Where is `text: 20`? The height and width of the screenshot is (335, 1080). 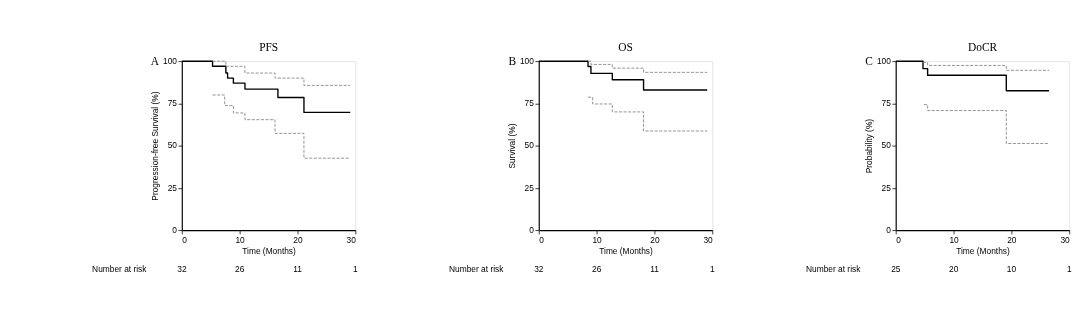 text: 20 is located at coordinates (954, 269).